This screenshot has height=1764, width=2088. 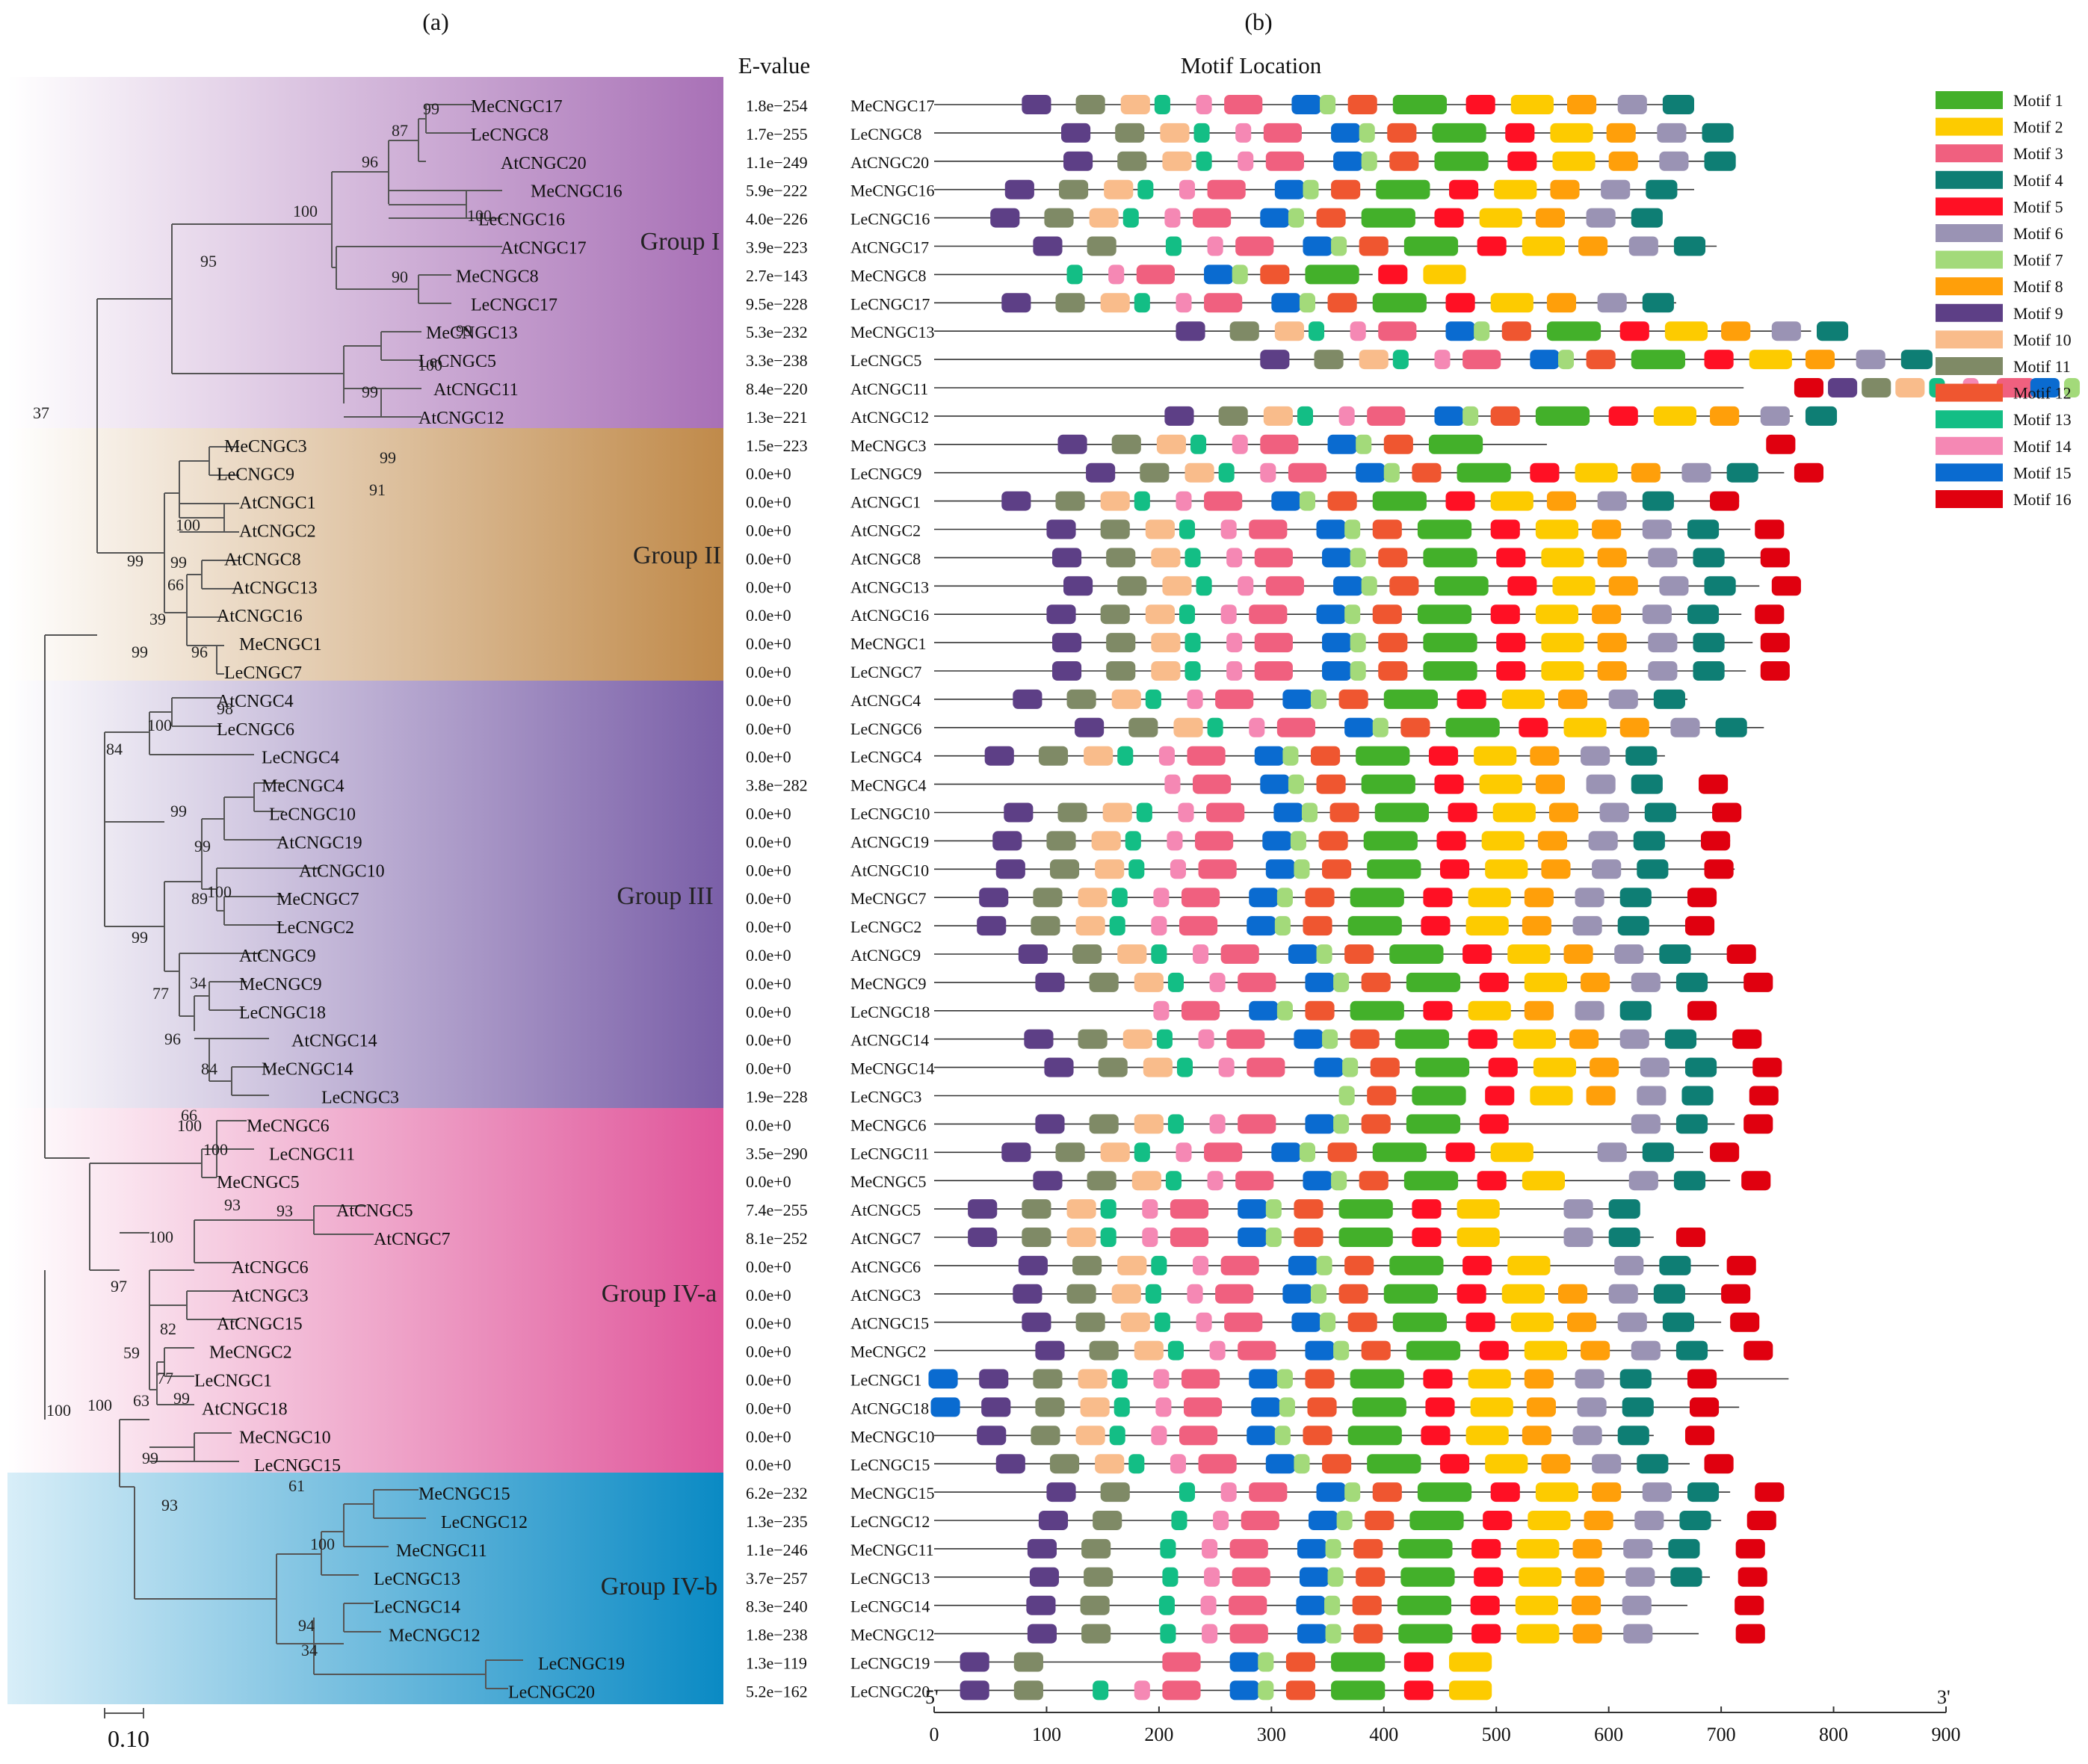 What do you see at coordinates (890, 1012) in the screenshot?
I see `motif-row-label: LeCNGC18` at bounding box center [890, 1012].